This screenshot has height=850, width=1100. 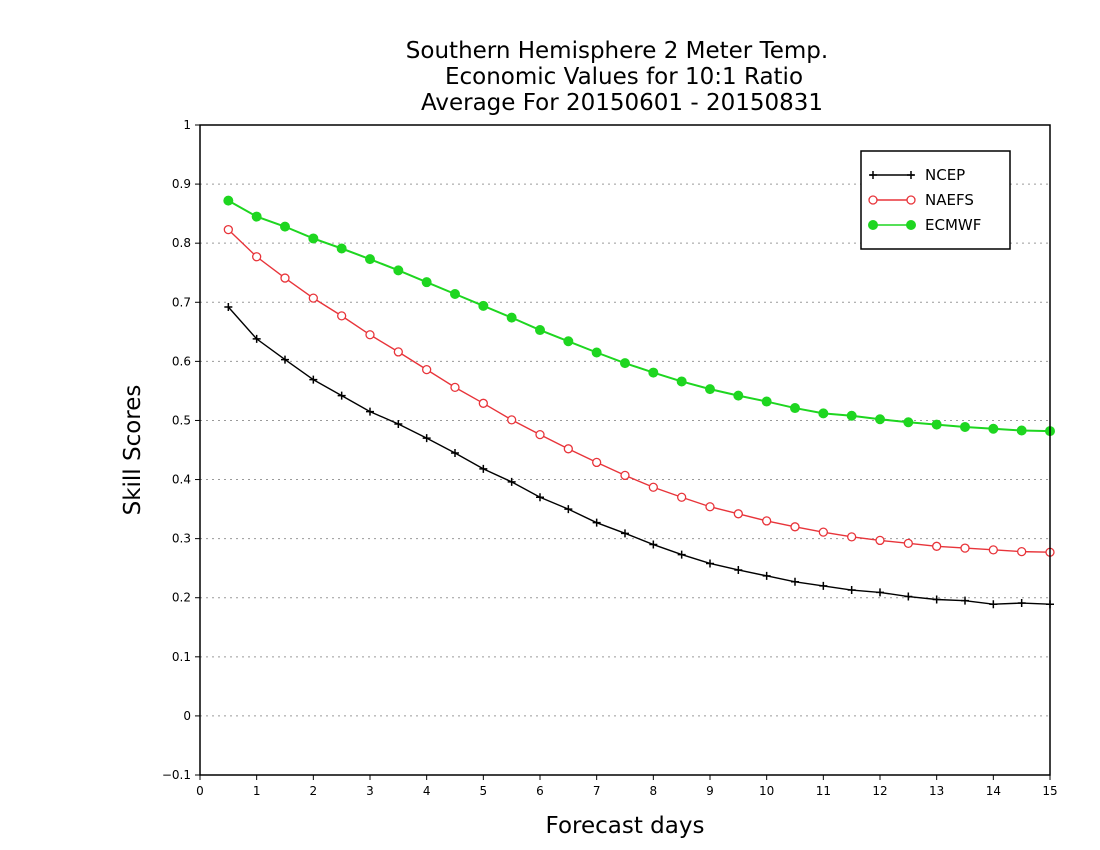 I want to click on x-tick-label: 1, so click(x=257, y=791).